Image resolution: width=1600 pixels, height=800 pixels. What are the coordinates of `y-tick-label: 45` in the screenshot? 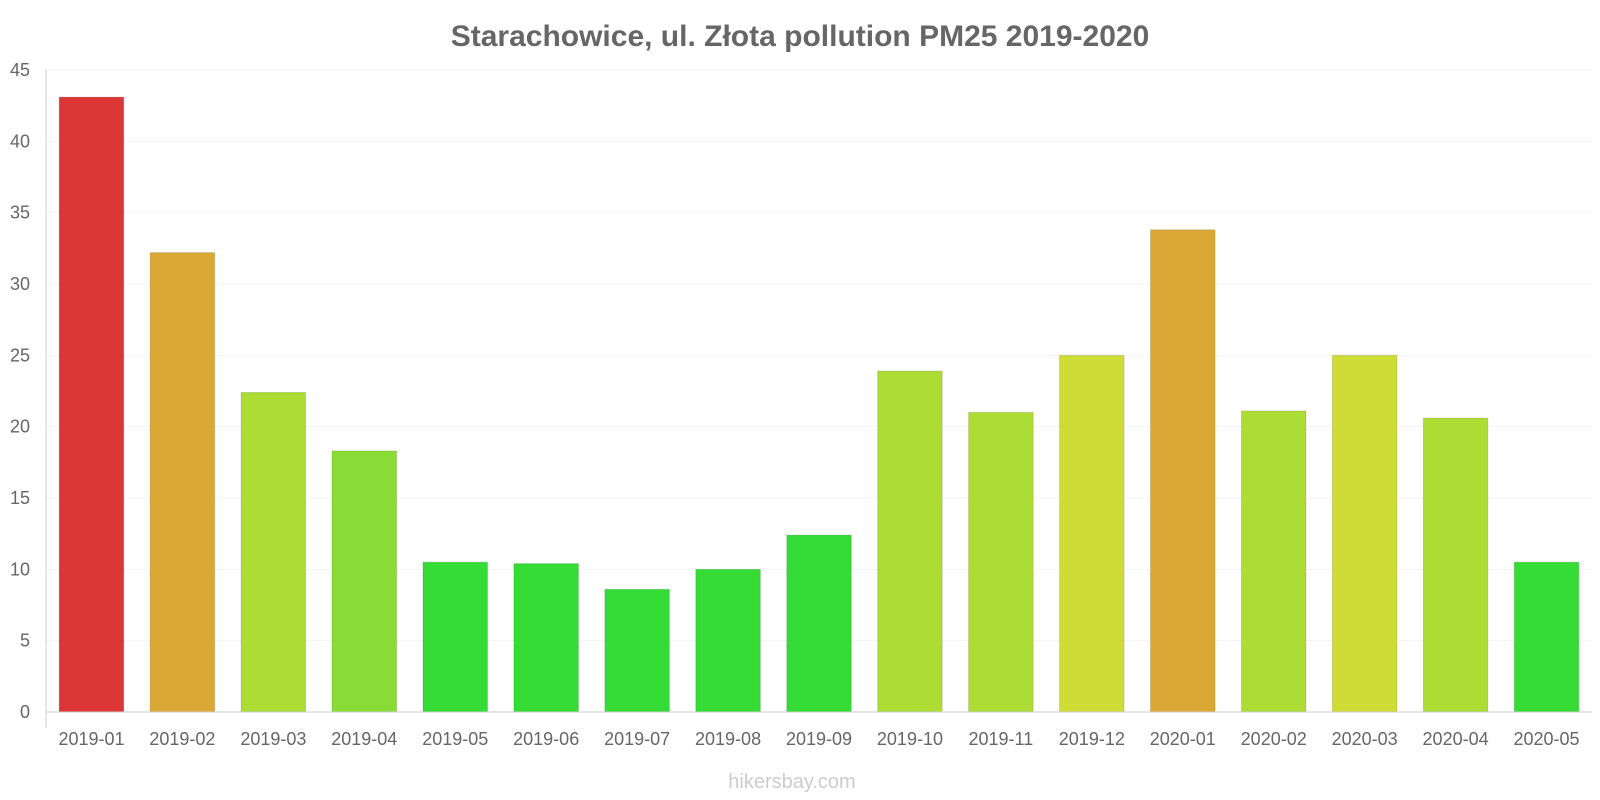 It's located at (20, 70).